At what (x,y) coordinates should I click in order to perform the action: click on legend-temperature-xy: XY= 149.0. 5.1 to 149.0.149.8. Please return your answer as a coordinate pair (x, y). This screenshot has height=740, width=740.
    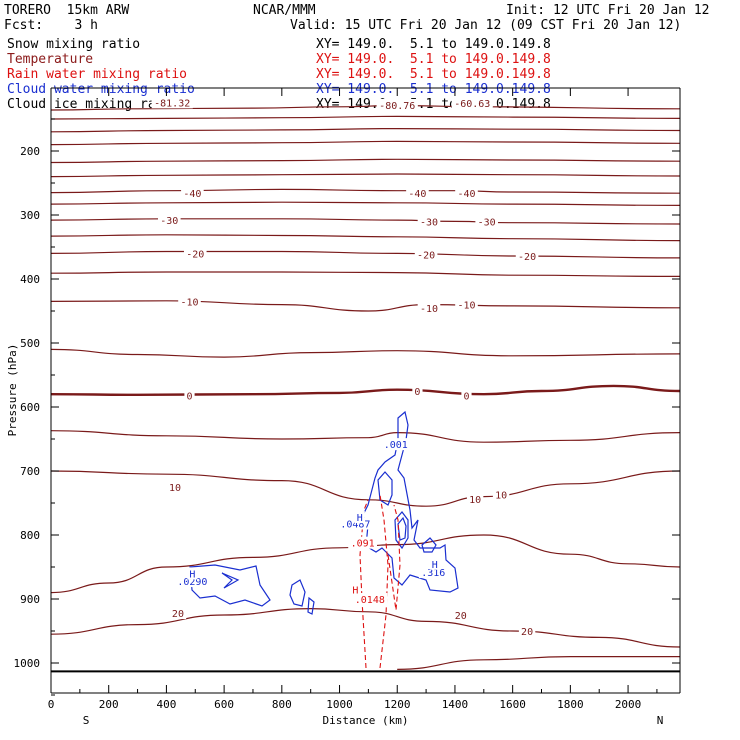
    Looking at the image, I should click on (433, 59).